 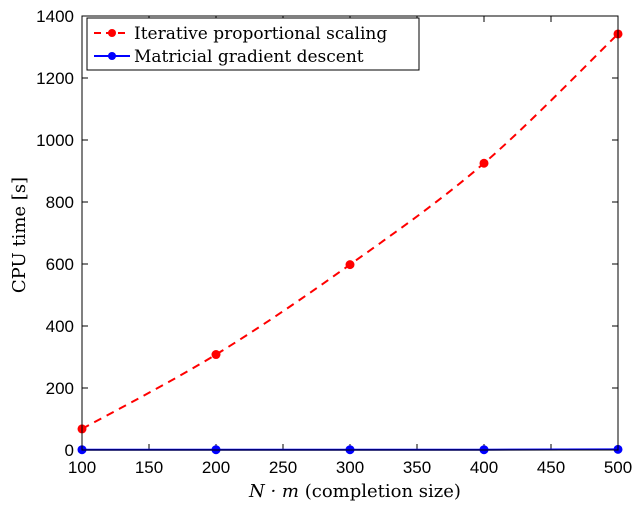 I want to click on x-tick-label: 300, so click(x=350, y=467).